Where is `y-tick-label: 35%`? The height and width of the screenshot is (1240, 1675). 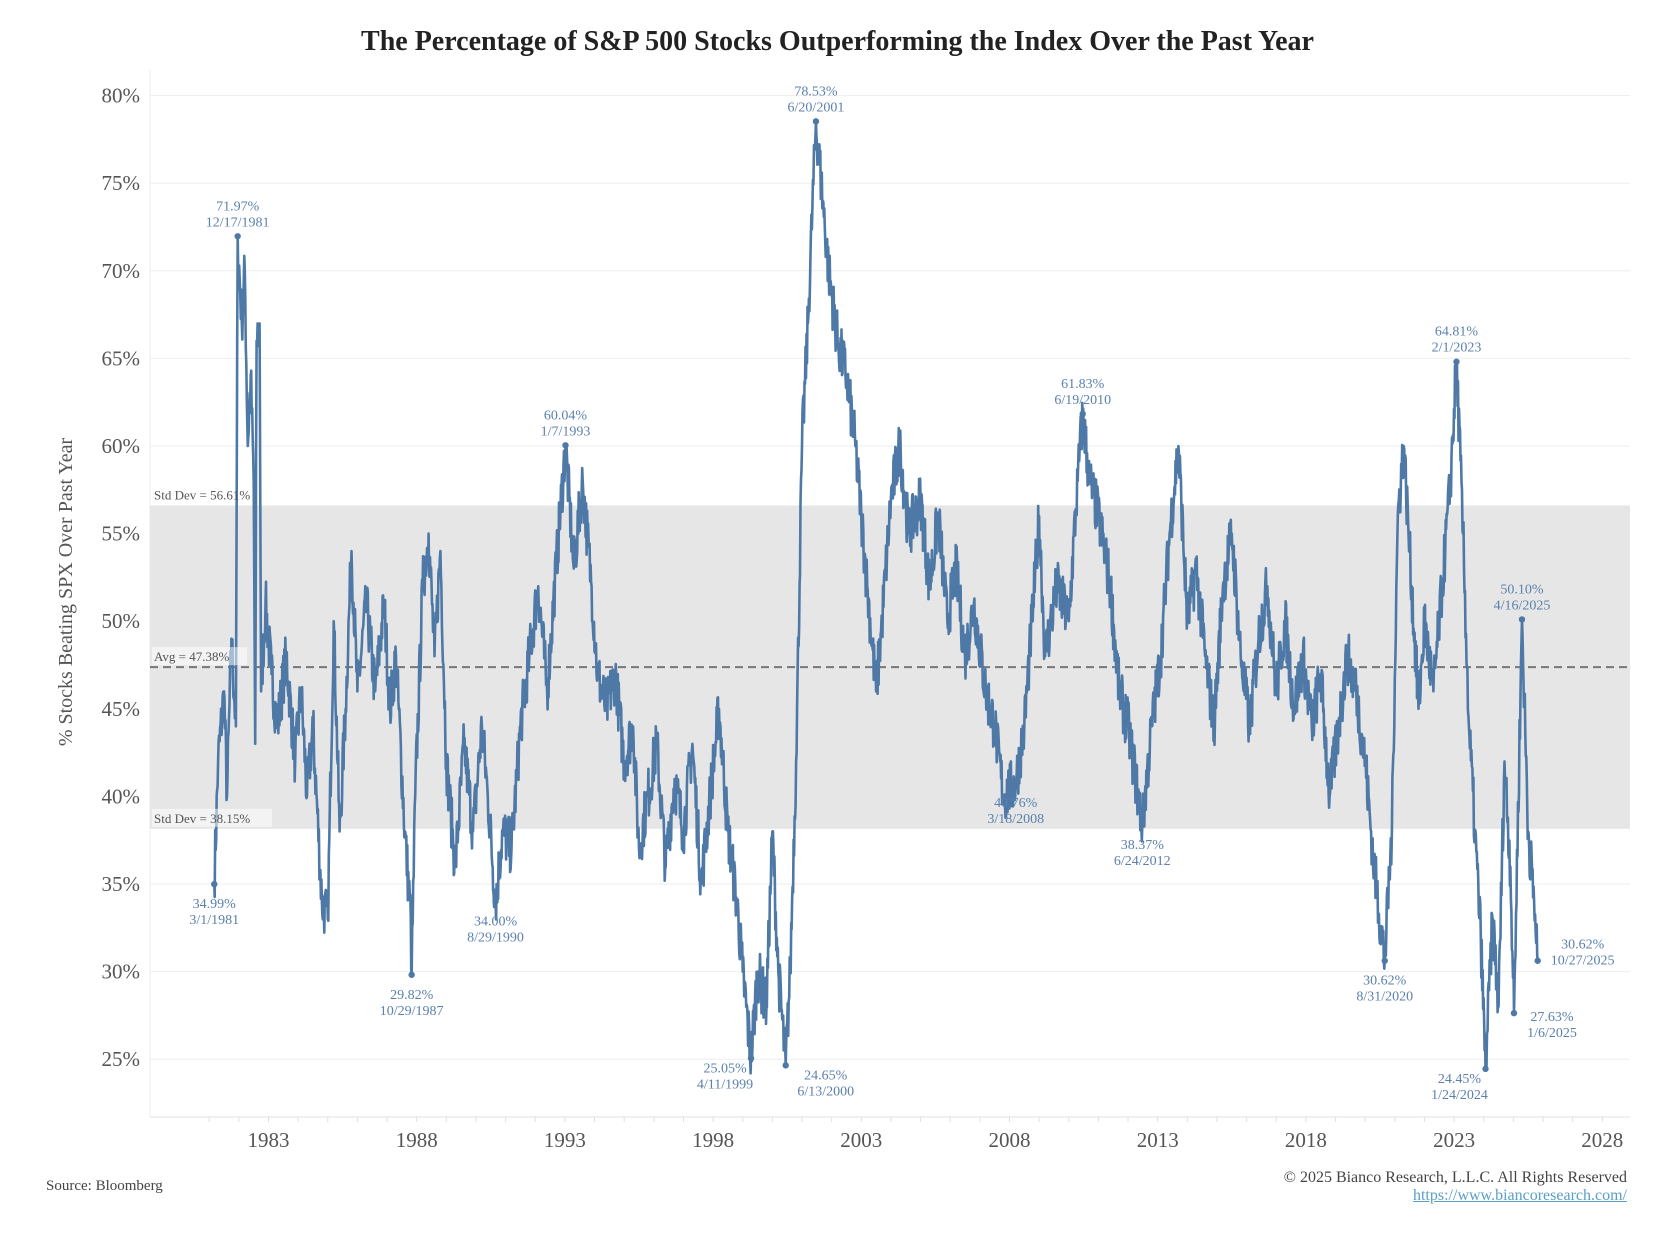 y-tick-label: 35% is located at coordinates (121, 884).